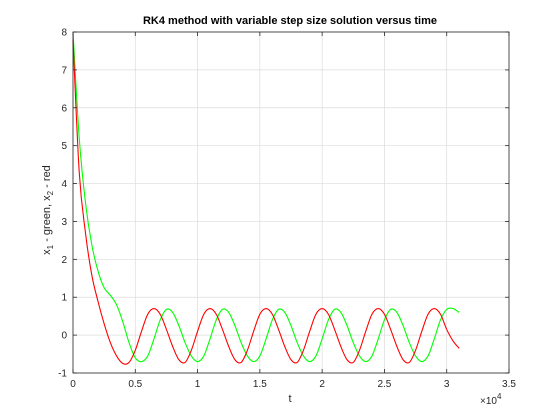  I want to click on x-exponent-base: ×10, so click(488, 401).